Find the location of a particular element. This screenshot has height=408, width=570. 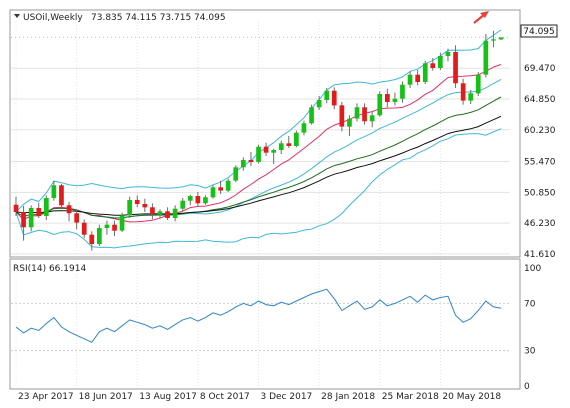

dropdown-triangle-icon is located at coordinates (17, 16).